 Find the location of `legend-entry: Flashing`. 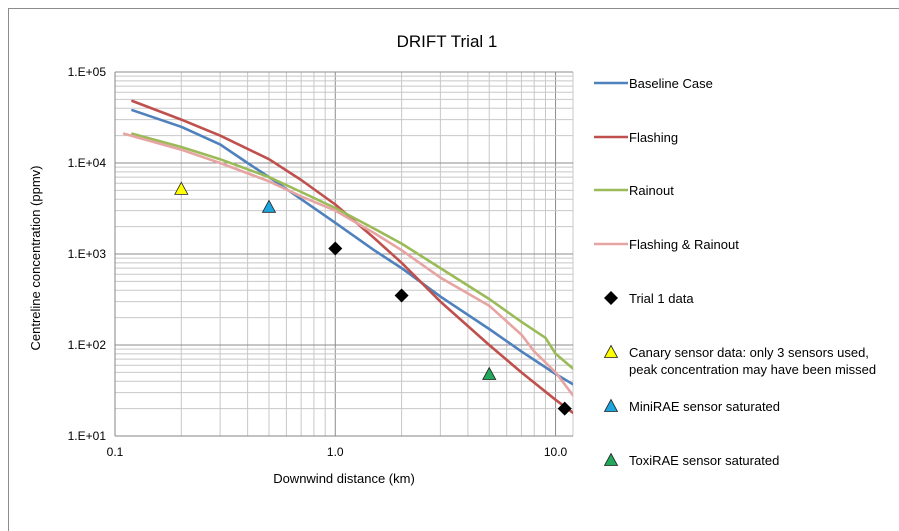

legend-entry: Flashing is located at coordinates (653, 137).